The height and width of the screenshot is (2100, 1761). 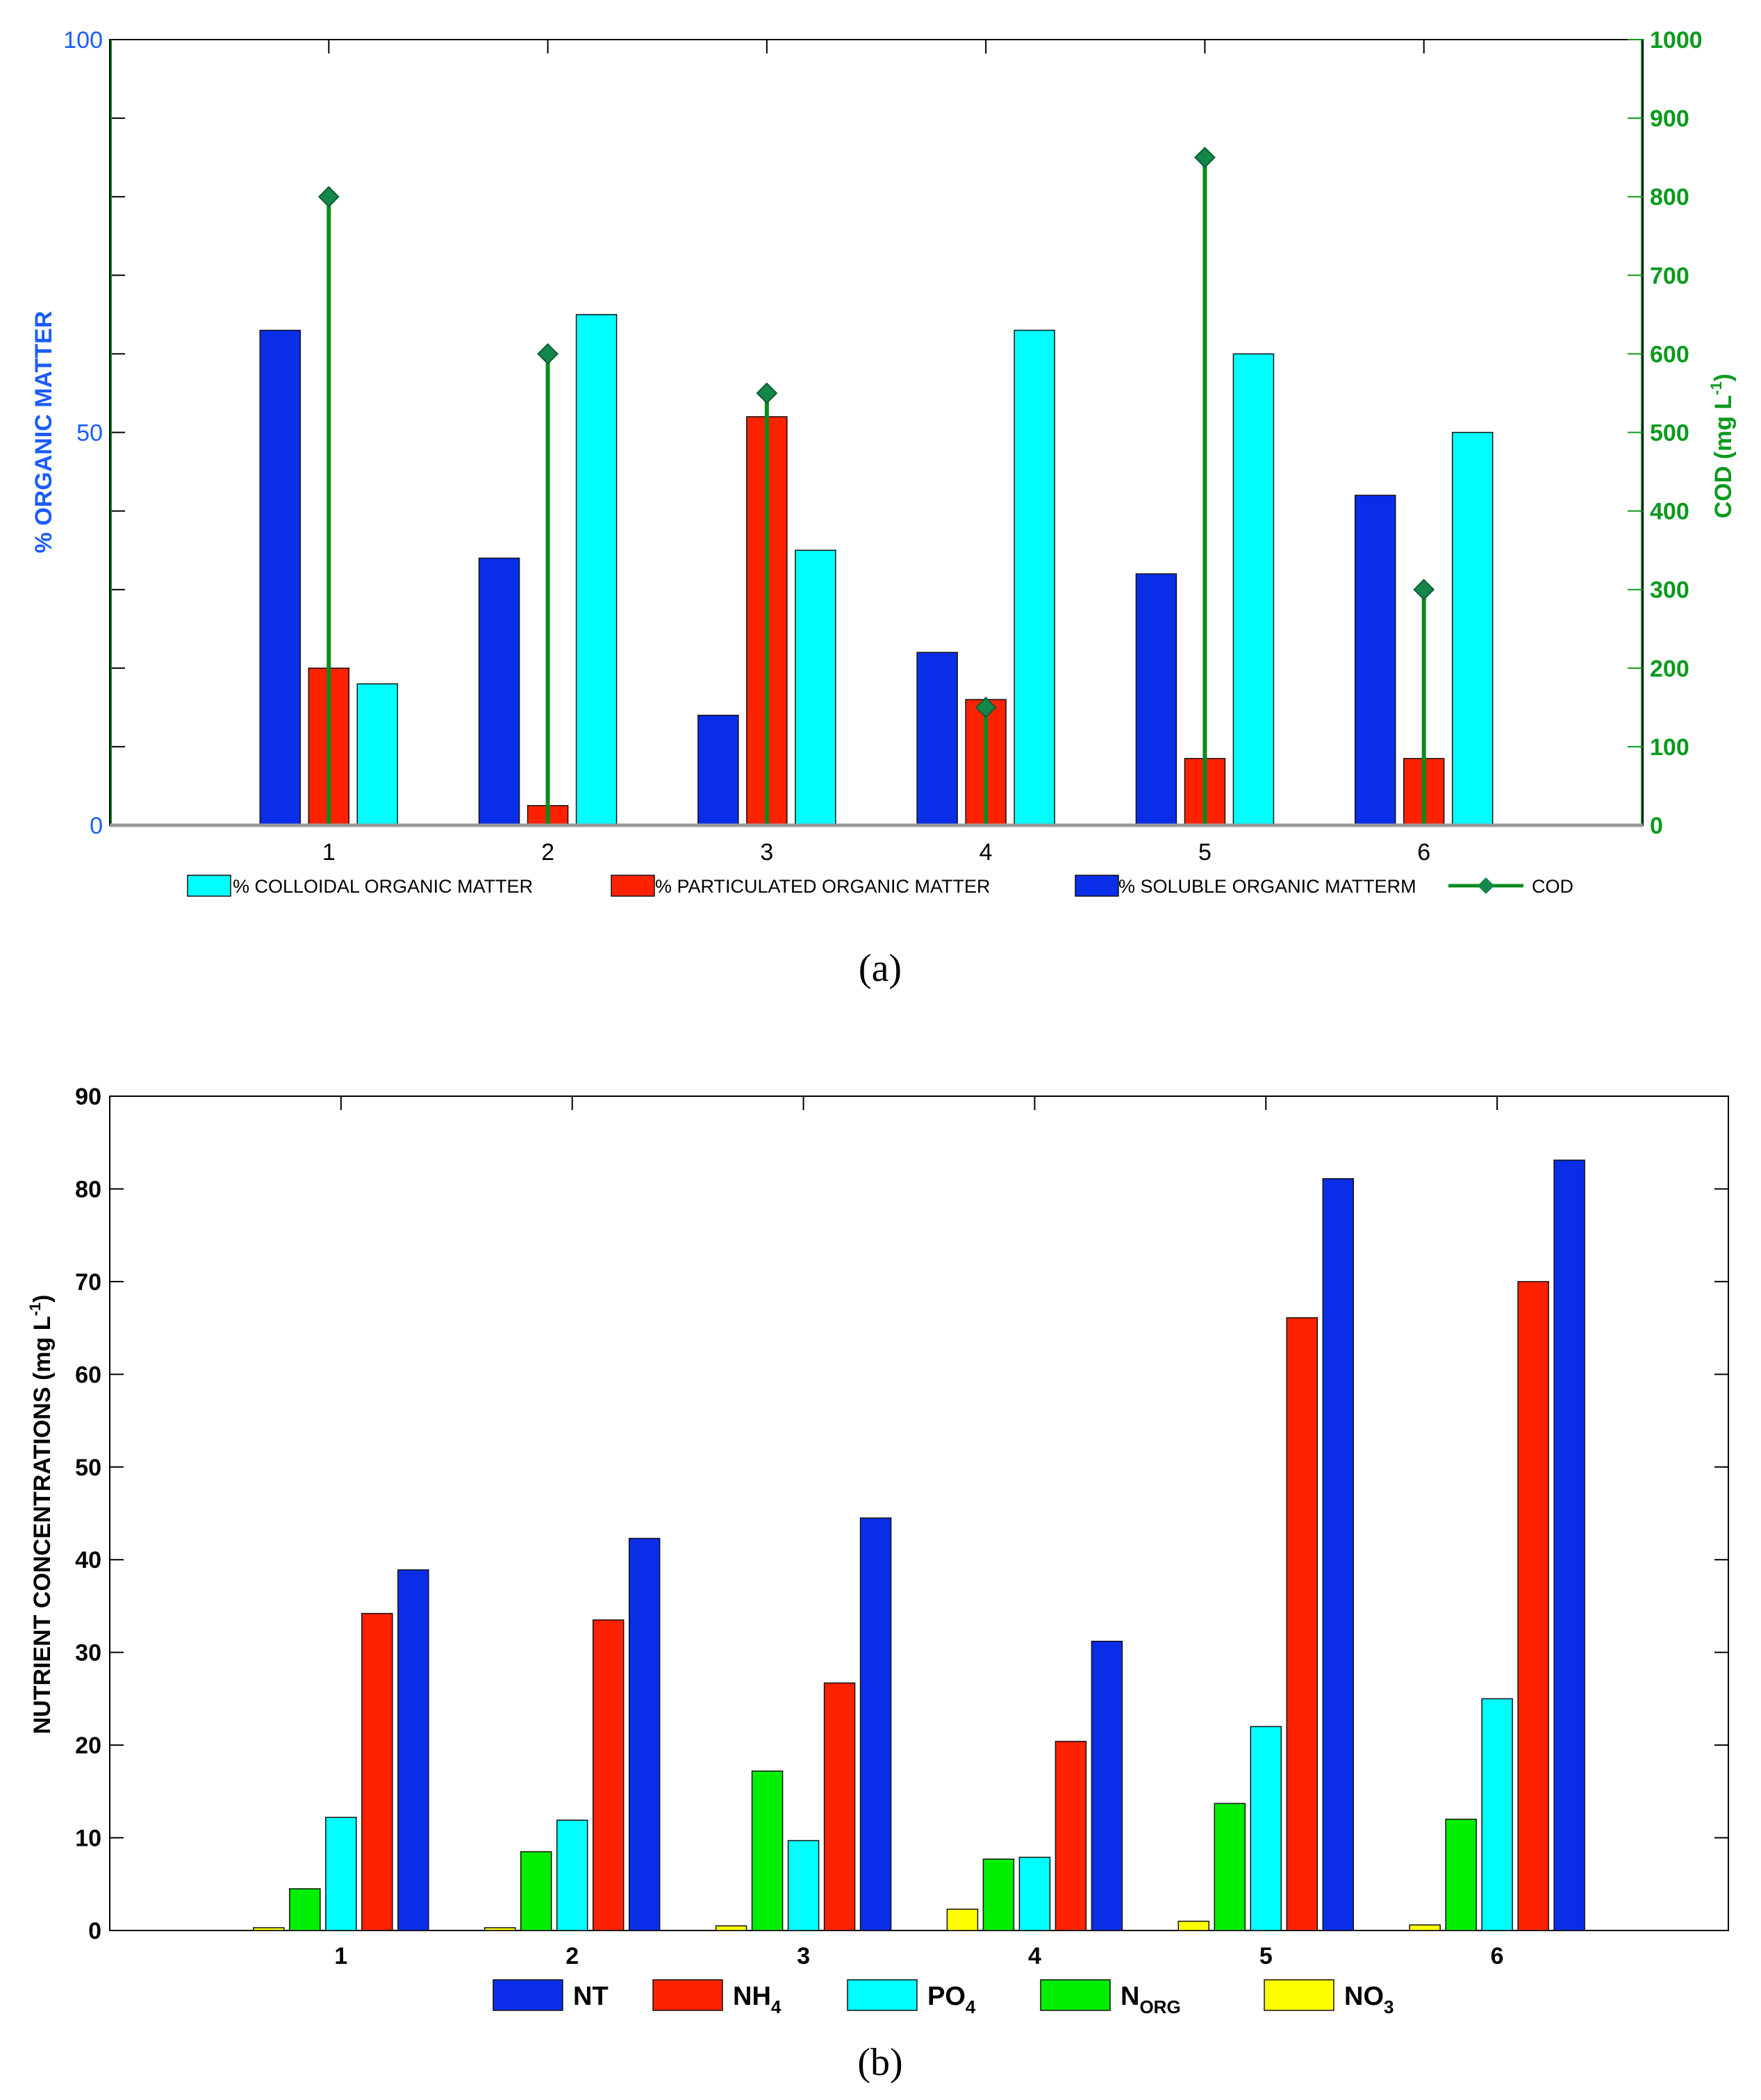 I want to click on legend-label-1: % PARTICULATED ORGANIC MATTER, so click(x=823, y=886).